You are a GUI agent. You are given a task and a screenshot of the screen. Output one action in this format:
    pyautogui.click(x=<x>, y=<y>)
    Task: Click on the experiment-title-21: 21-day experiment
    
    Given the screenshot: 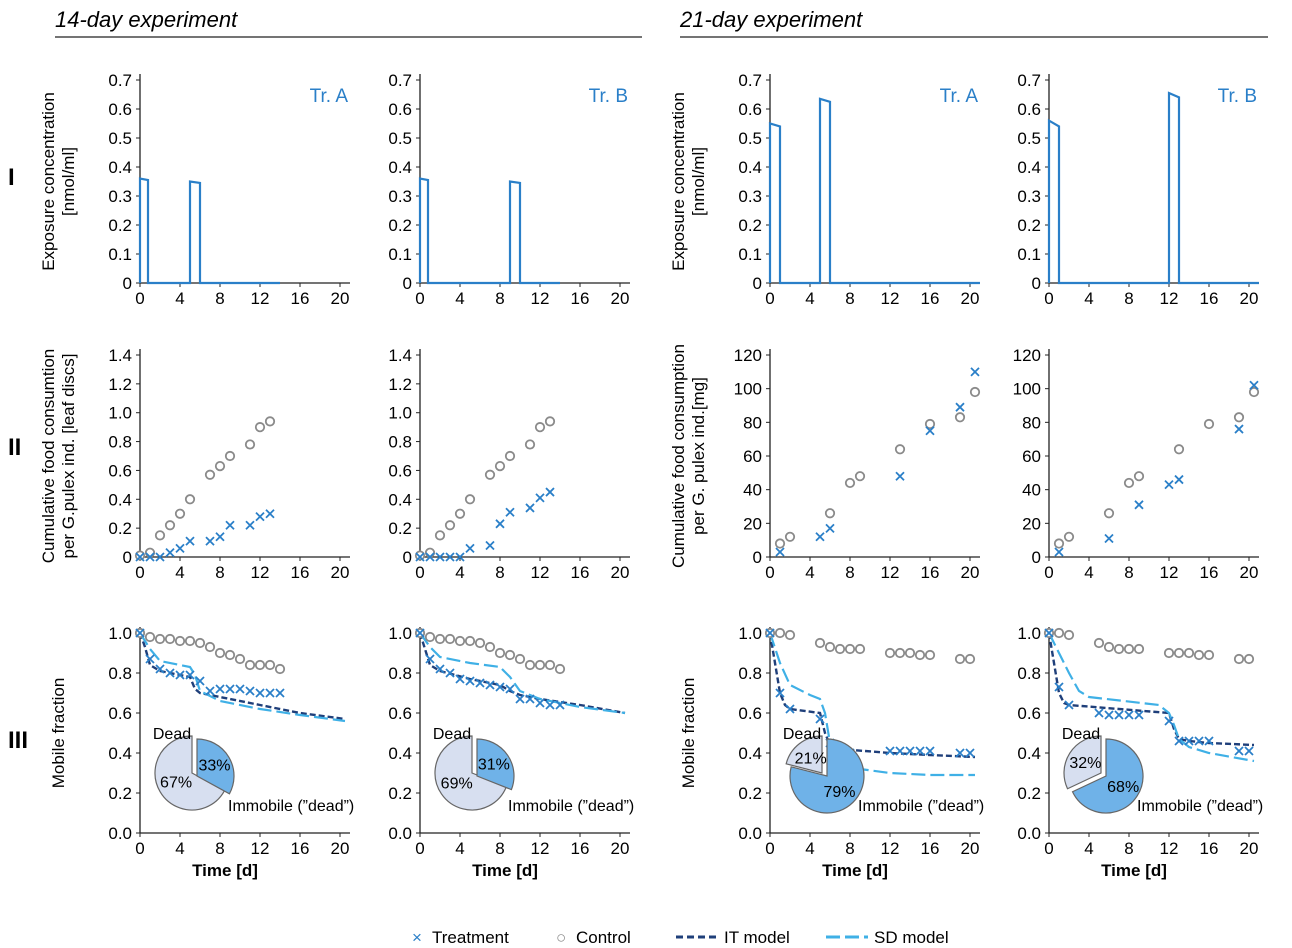 What is the action you would take?
    pyautogui.click(x=771, y=19)
    